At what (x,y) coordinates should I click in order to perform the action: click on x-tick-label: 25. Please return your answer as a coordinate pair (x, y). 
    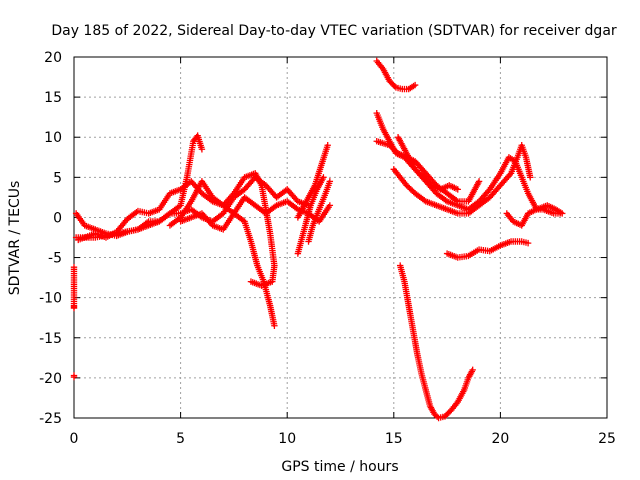
    Looking at the image, I should click on (607, 439).